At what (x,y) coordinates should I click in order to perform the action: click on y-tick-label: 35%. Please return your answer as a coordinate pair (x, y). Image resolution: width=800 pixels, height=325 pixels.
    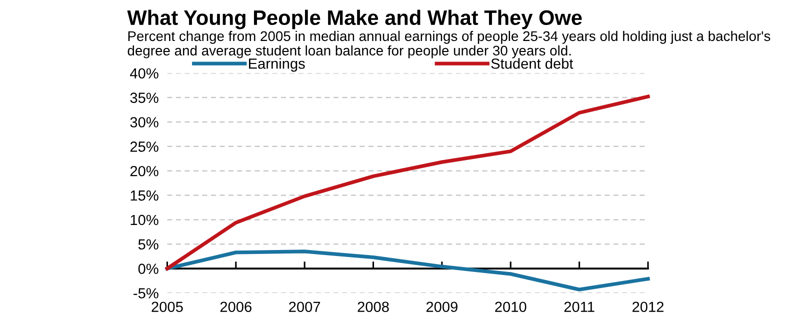
    Looking at the image, I should click on (144, 97).